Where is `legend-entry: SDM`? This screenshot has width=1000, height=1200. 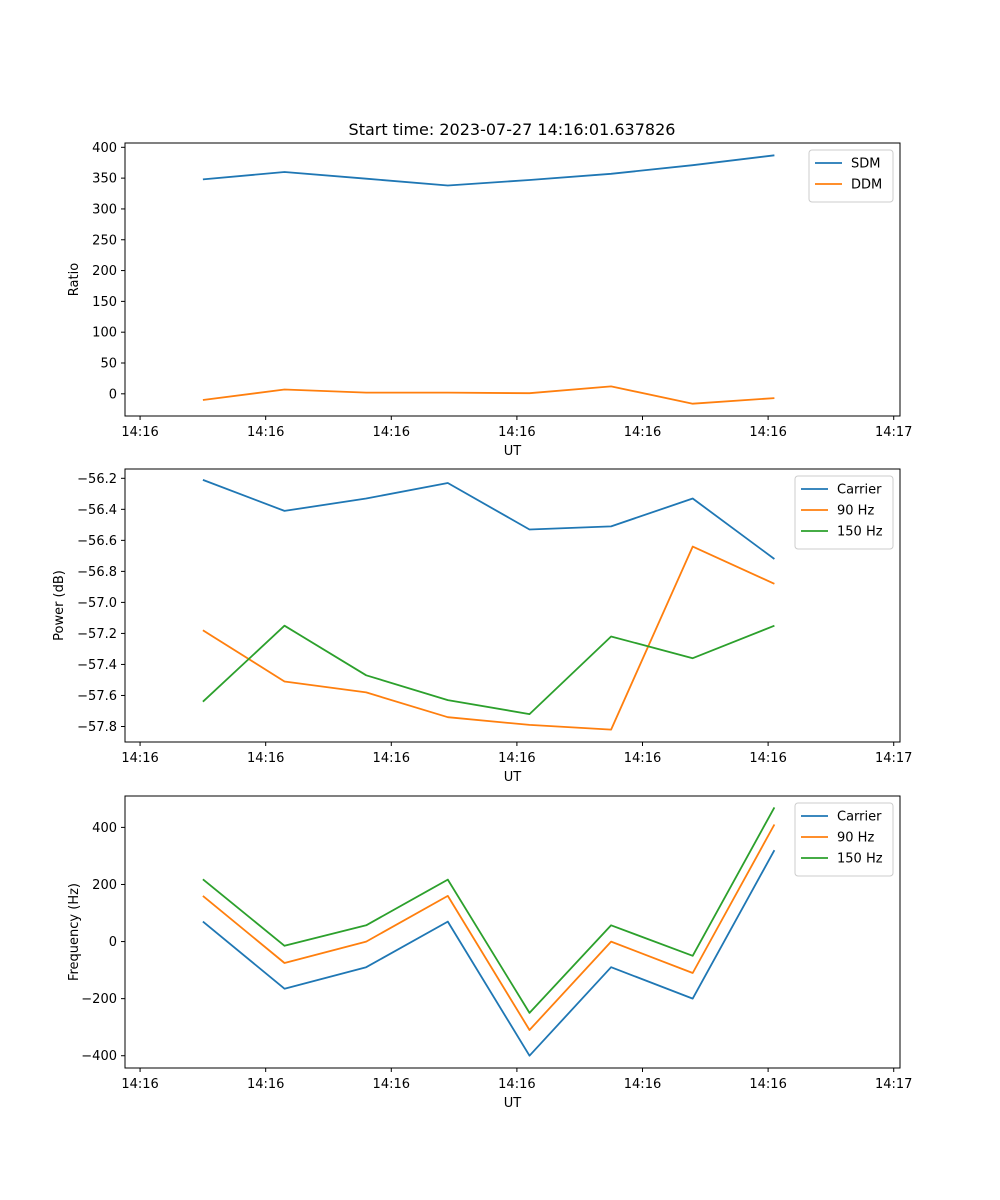 legend-entry: SDM is located at coordinates (865, 164).